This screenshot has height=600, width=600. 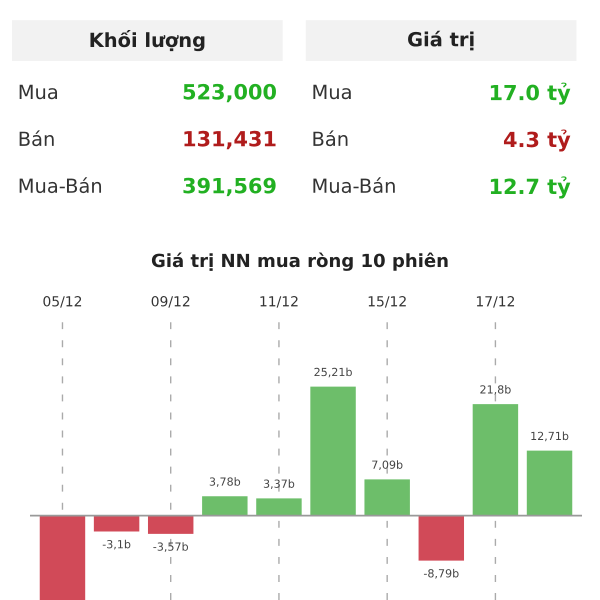 I want to click on text: 12.7 tỷ, so click(x=530, y=187).